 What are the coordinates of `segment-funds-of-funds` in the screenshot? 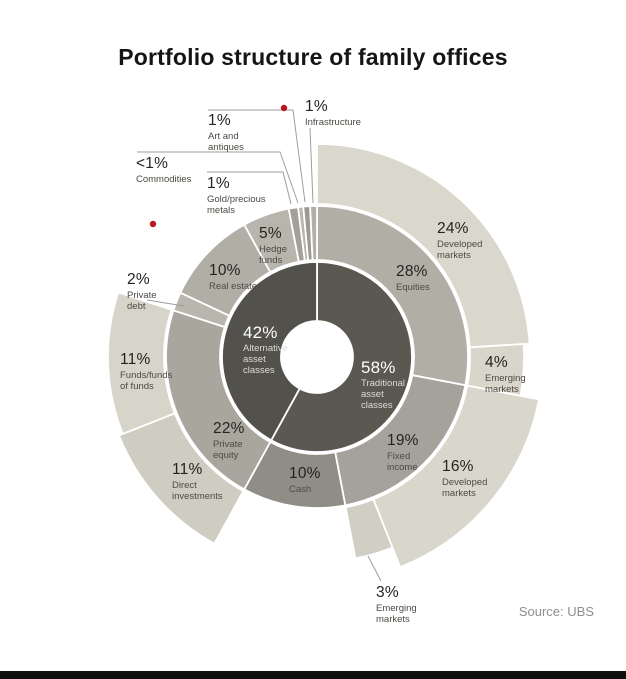 It's located at (141, 363).